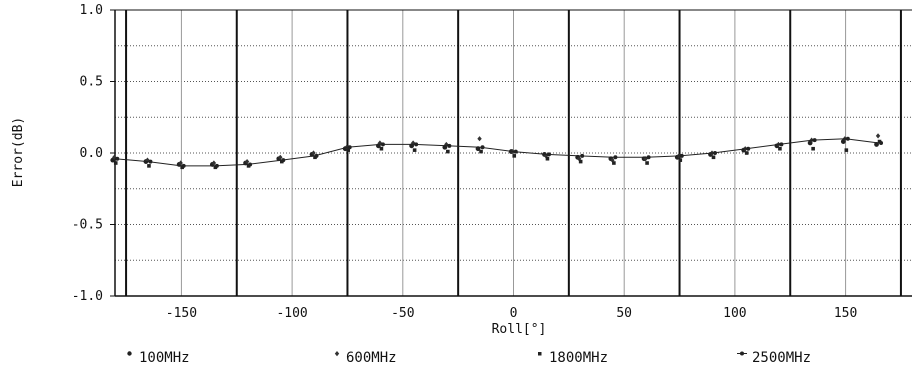  I want to click on y-tick-label: -0.5, so click(87, 225).